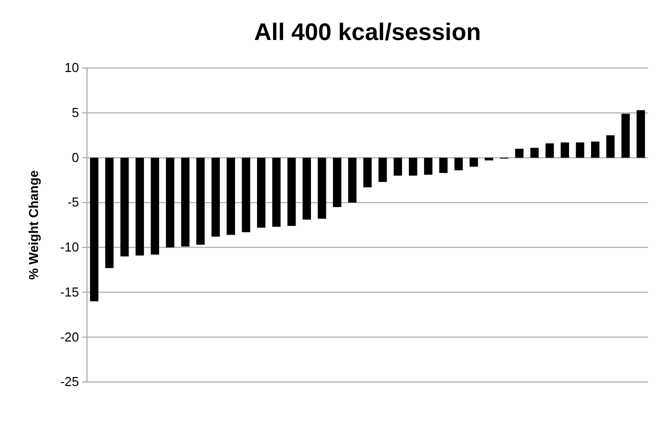  What do you see at coordinates (75, 157) in the screenshot?
I see `y-tick-label: 0` at bounding box center [75, 157].